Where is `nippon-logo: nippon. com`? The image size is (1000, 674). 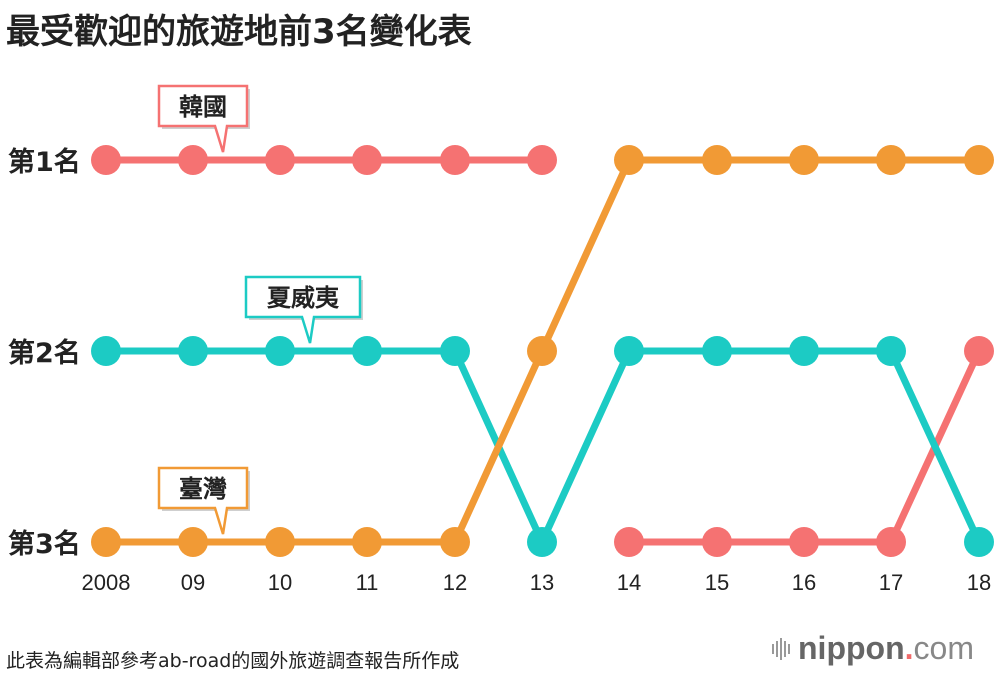
nippon-logo: nippon. com is located at coordinates (873, 648).